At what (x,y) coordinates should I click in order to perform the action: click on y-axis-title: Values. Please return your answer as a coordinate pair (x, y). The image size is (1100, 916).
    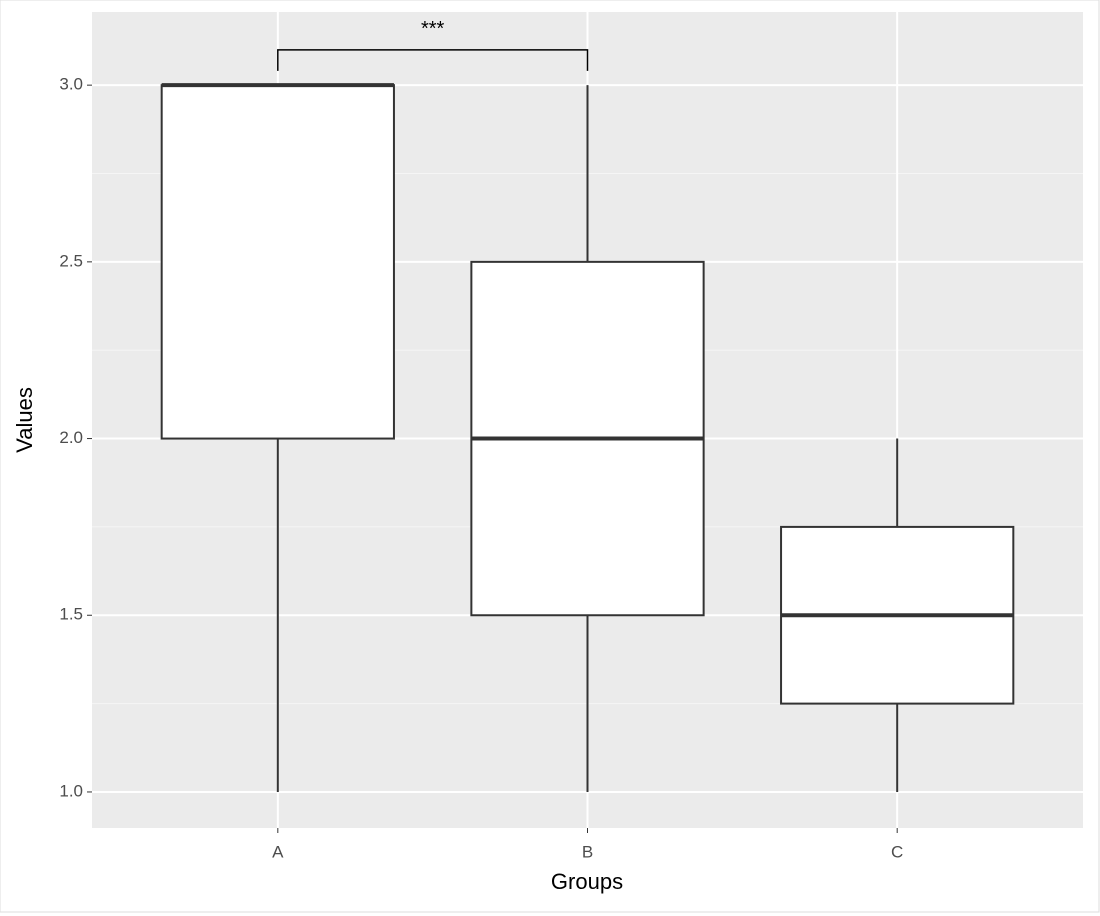
    Looking at the image, I should click on (24, 420).